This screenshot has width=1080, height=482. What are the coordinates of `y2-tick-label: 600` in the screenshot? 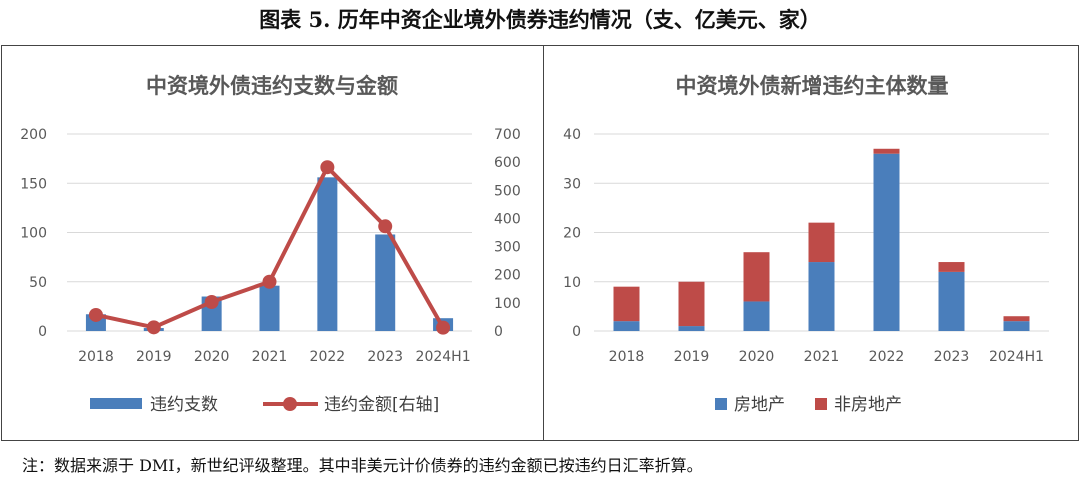 It's located at (507, 163).